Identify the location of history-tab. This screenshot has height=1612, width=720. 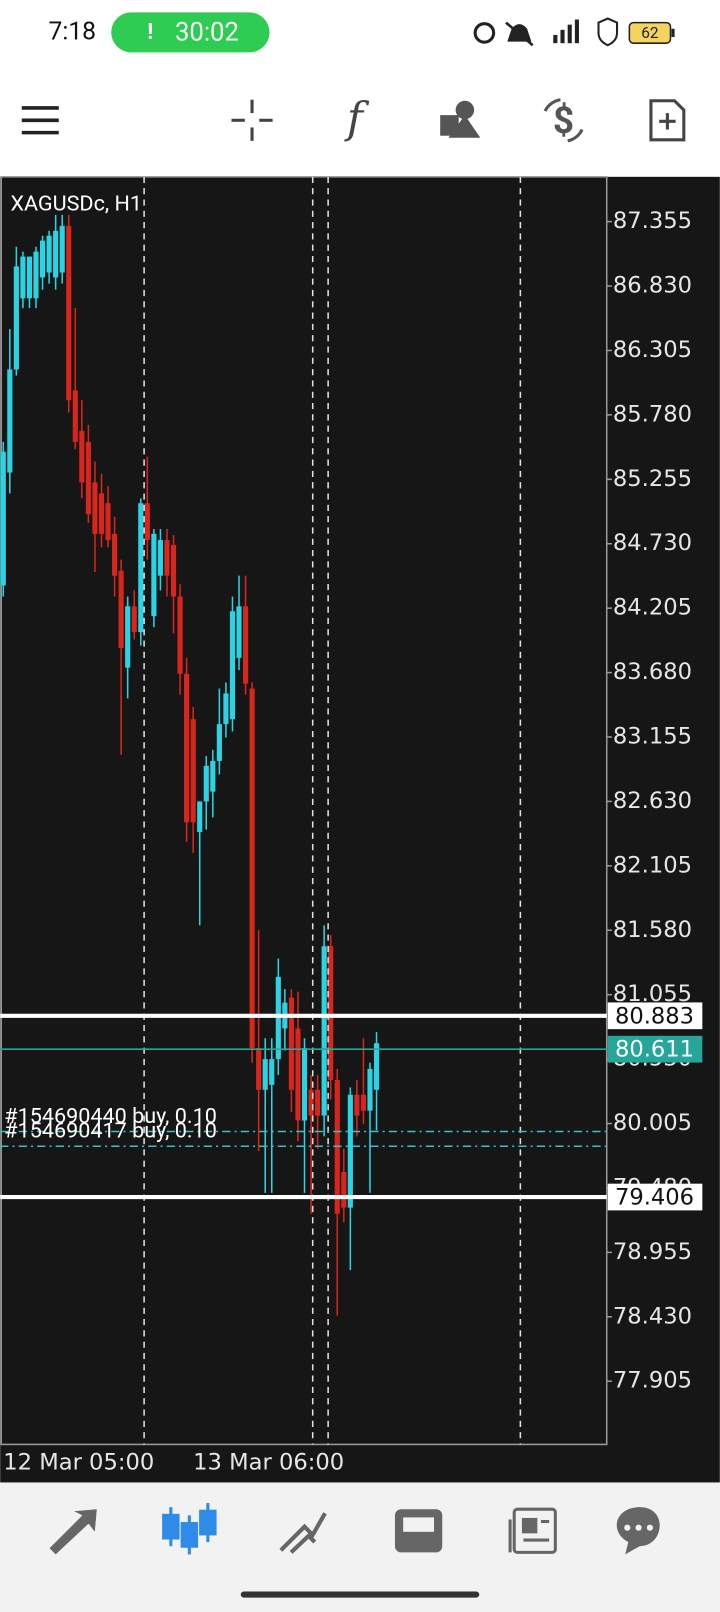
(418, 1531).